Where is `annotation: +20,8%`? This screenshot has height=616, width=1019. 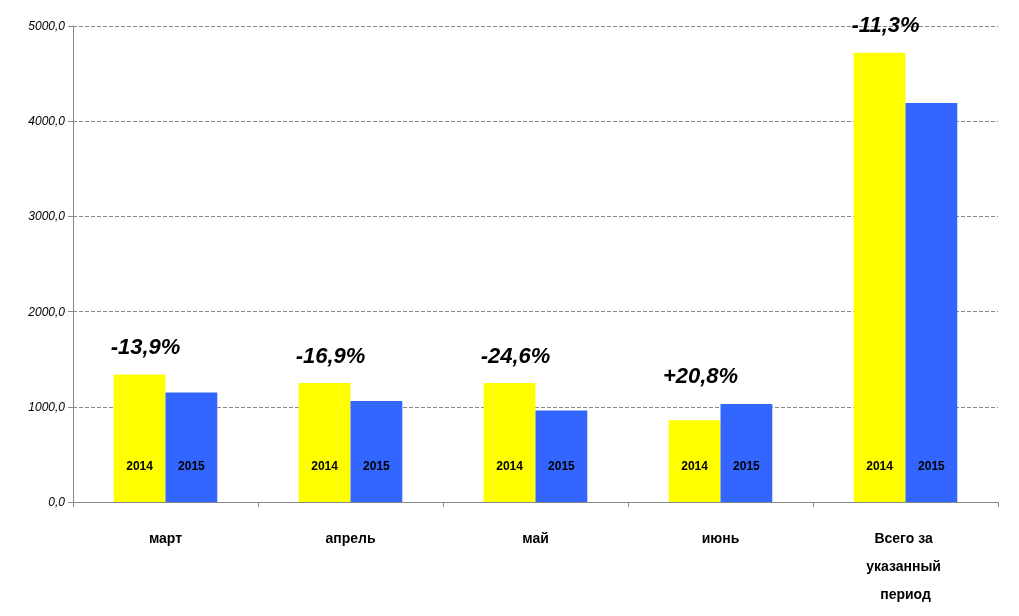
annotation: +20,8% is located at coordinates (700, 376).